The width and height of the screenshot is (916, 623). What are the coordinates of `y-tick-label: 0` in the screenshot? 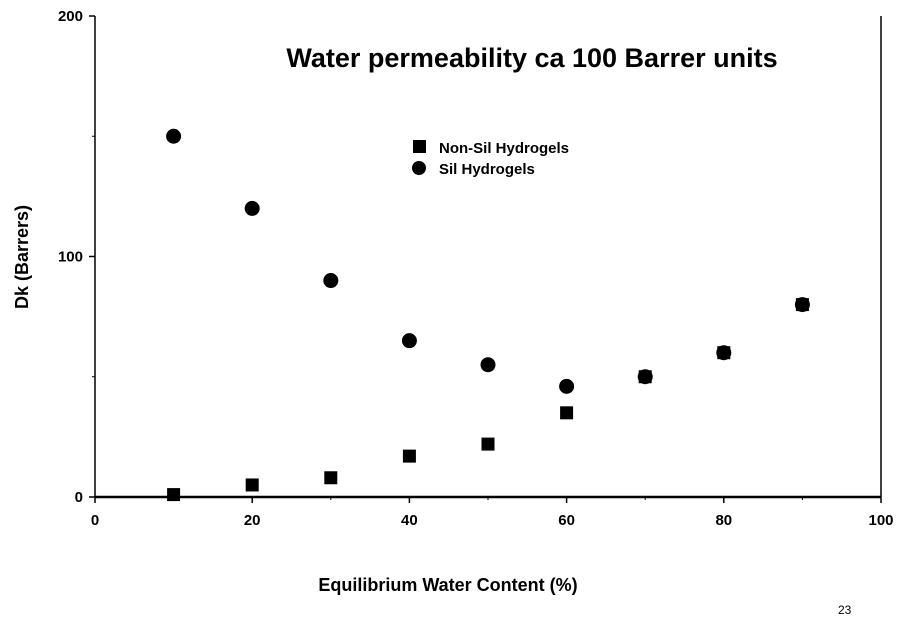 It's located at (79, 497).